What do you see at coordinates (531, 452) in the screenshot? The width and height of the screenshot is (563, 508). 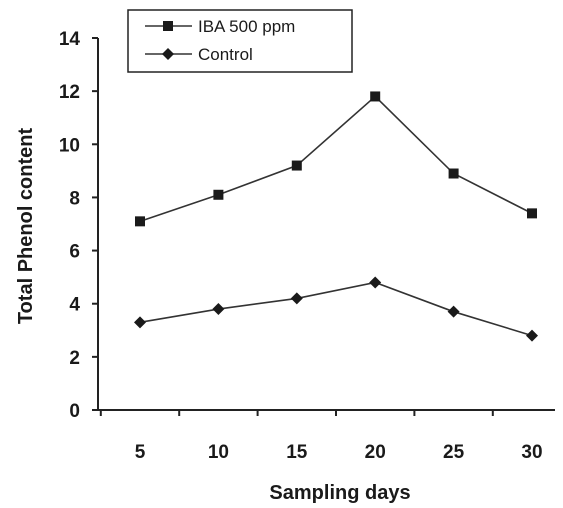 I see `x-tick-label: 30` at bounding box center [531, 452].